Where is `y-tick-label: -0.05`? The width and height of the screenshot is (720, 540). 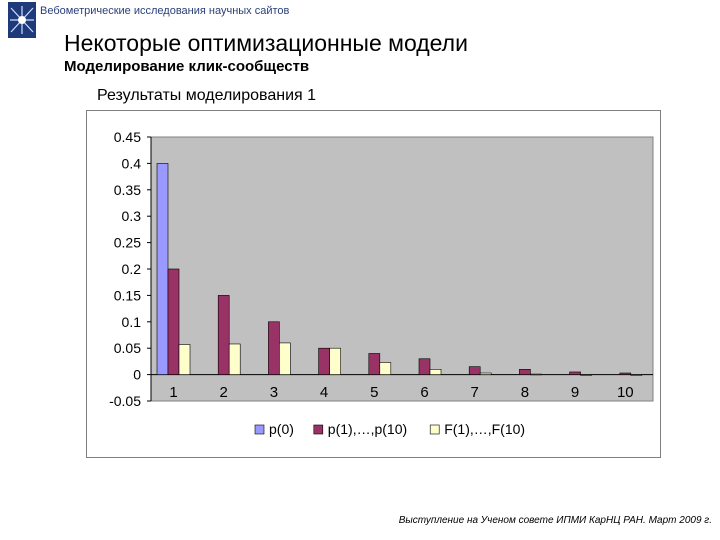 y-tick-label: -0.05 is located at coordinates (125, 401).